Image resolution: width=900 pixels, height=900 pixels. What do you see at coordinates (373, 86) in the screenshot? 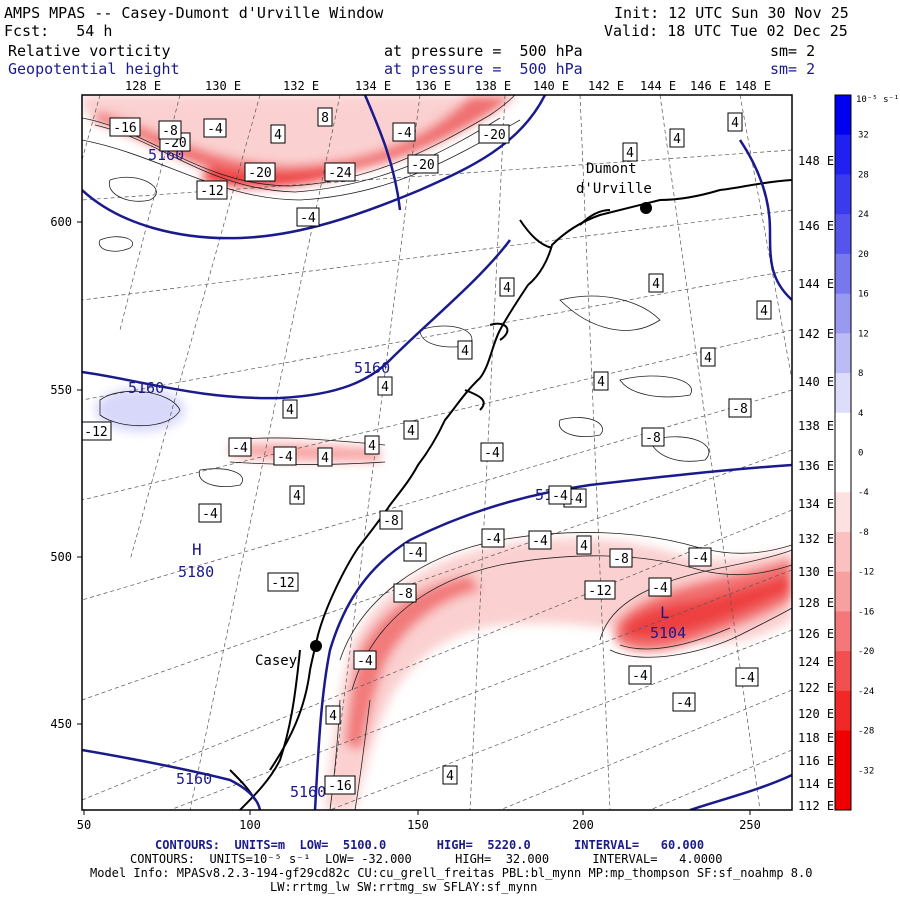
I see `top-lon-label: 134 E` at bounding box center [373, 86].